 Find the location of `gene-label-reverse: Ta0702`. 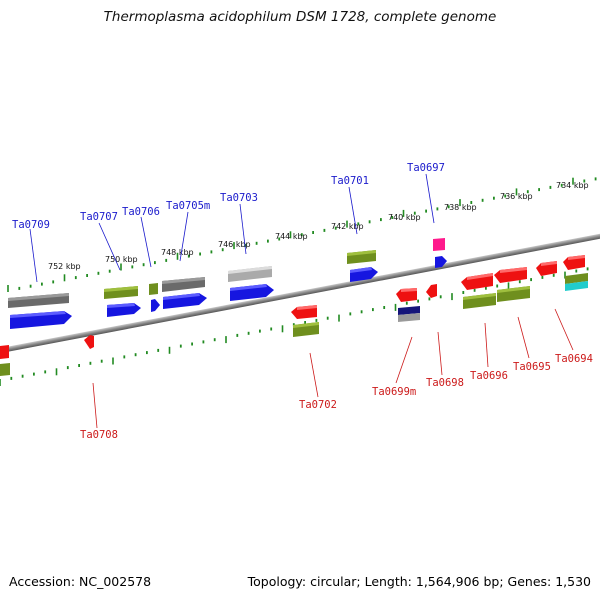

gene-label-reverse: Ta0702 is located at coordinates (318, 405).